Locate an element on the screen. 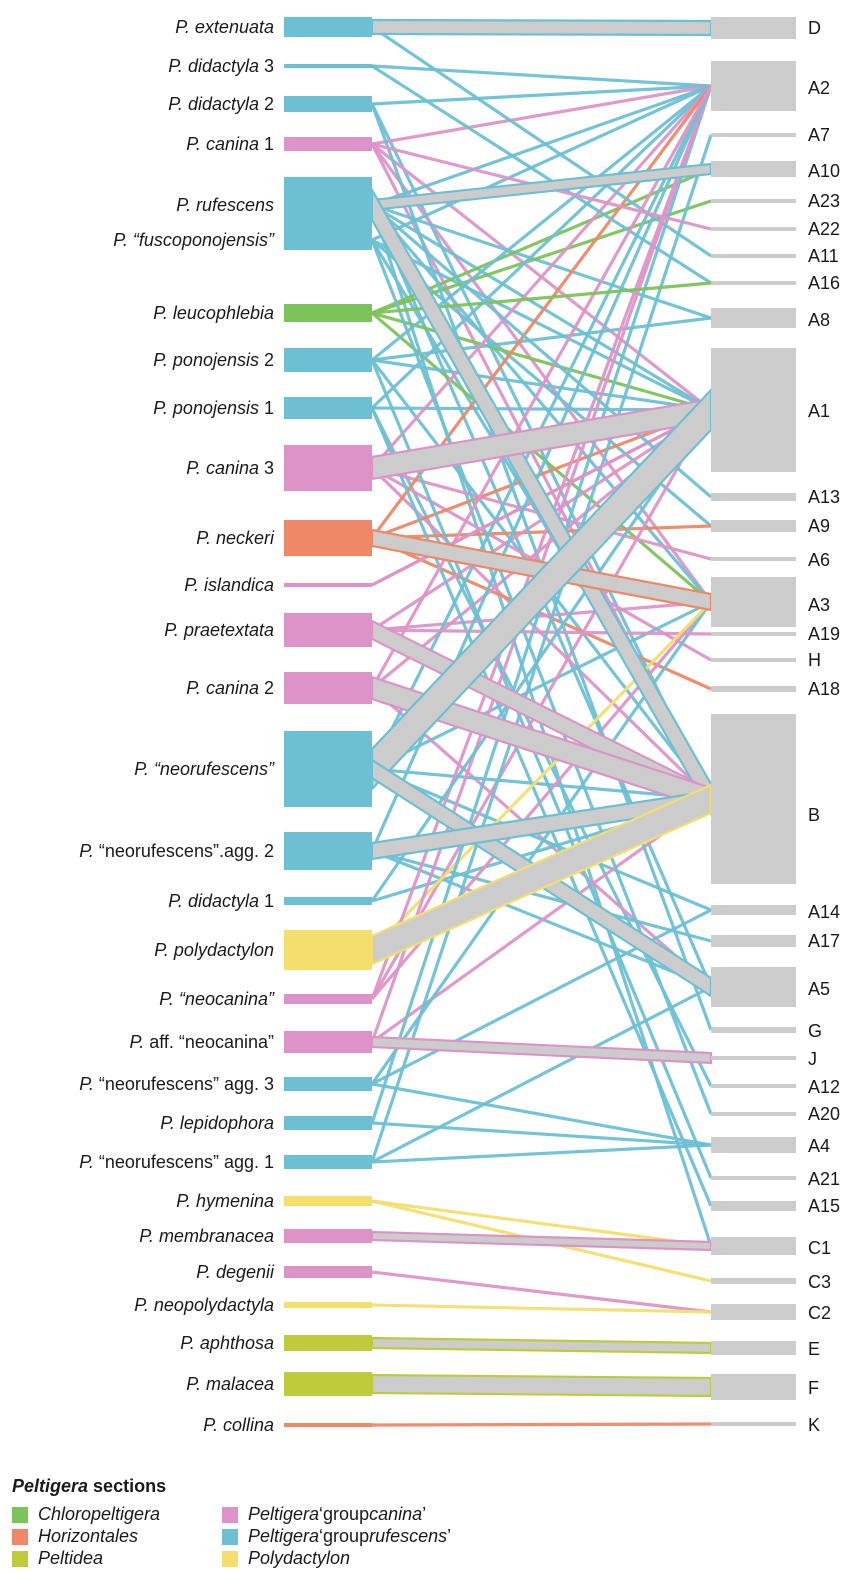  symbiont-label-A8: A8 is located at coordinates (819, 320).